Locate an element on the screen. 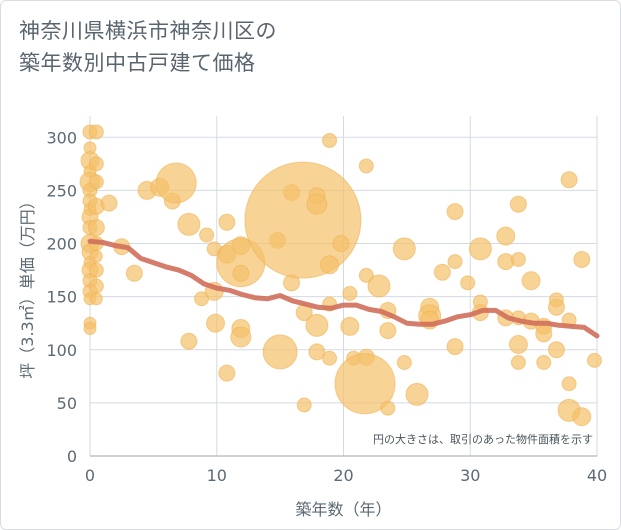 The width and height of the screenshot is (621, 530). y-tick-label: 150 is located at coordinates (61, 297).